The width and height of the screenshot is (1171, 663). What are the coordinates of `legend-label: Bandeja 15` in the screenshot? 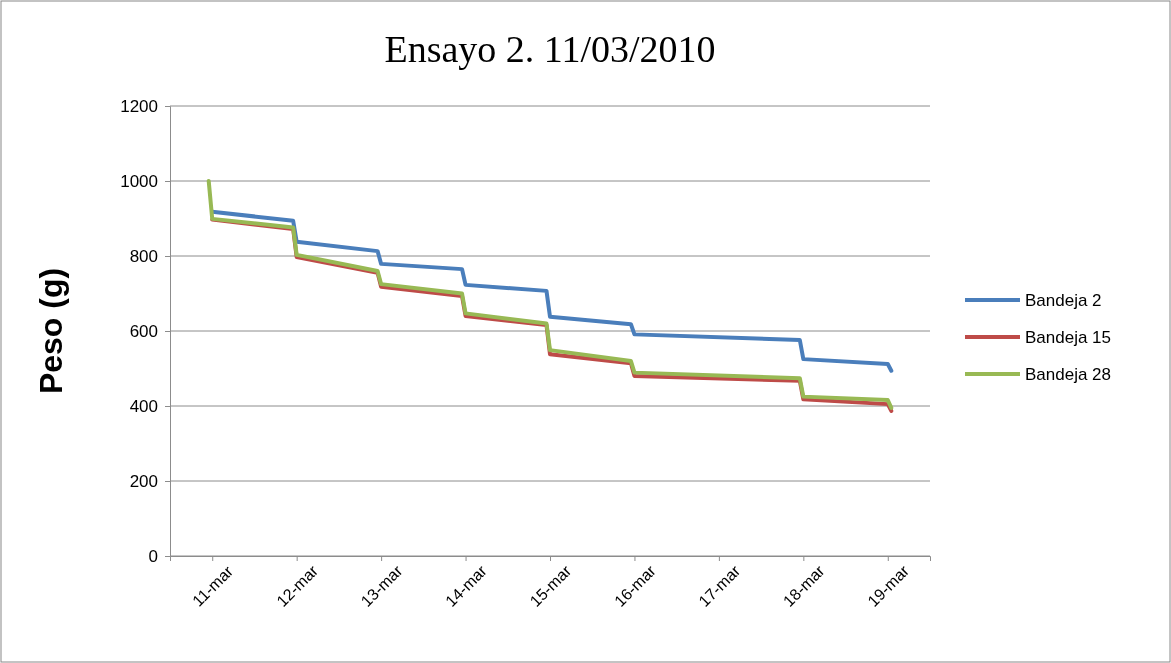 It's located at (1068, 337).